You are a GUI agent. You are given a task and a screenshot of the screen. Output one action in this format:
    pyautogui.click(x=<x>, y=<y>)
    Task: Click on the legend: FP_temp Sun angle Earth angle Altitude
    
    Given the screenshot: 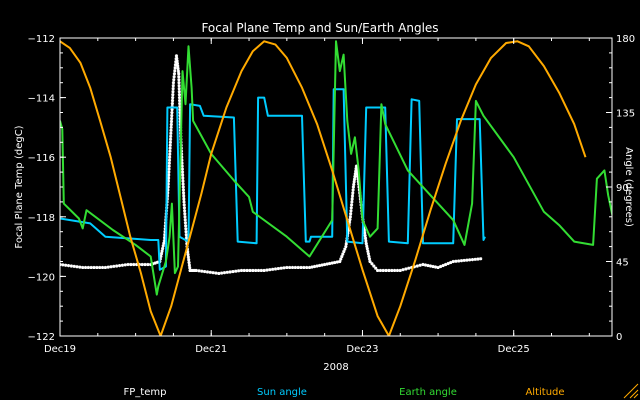 What is the action you would take?
    pyautogui.click(x=344, y=392)
    